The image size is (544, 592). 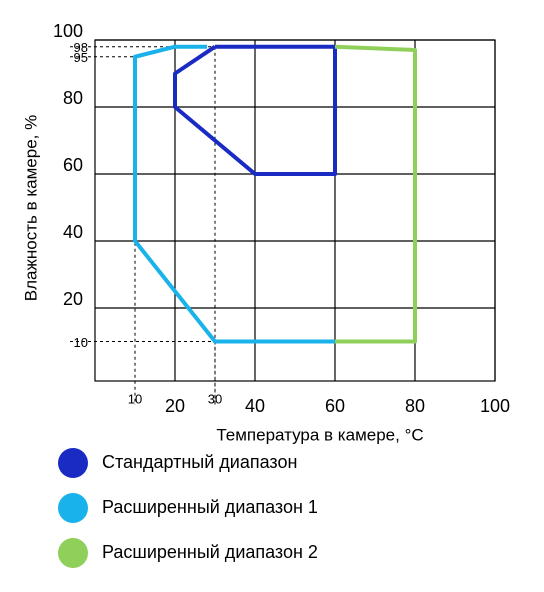 I want to click on y-tick-label: 80, so click(x=73, y=98).